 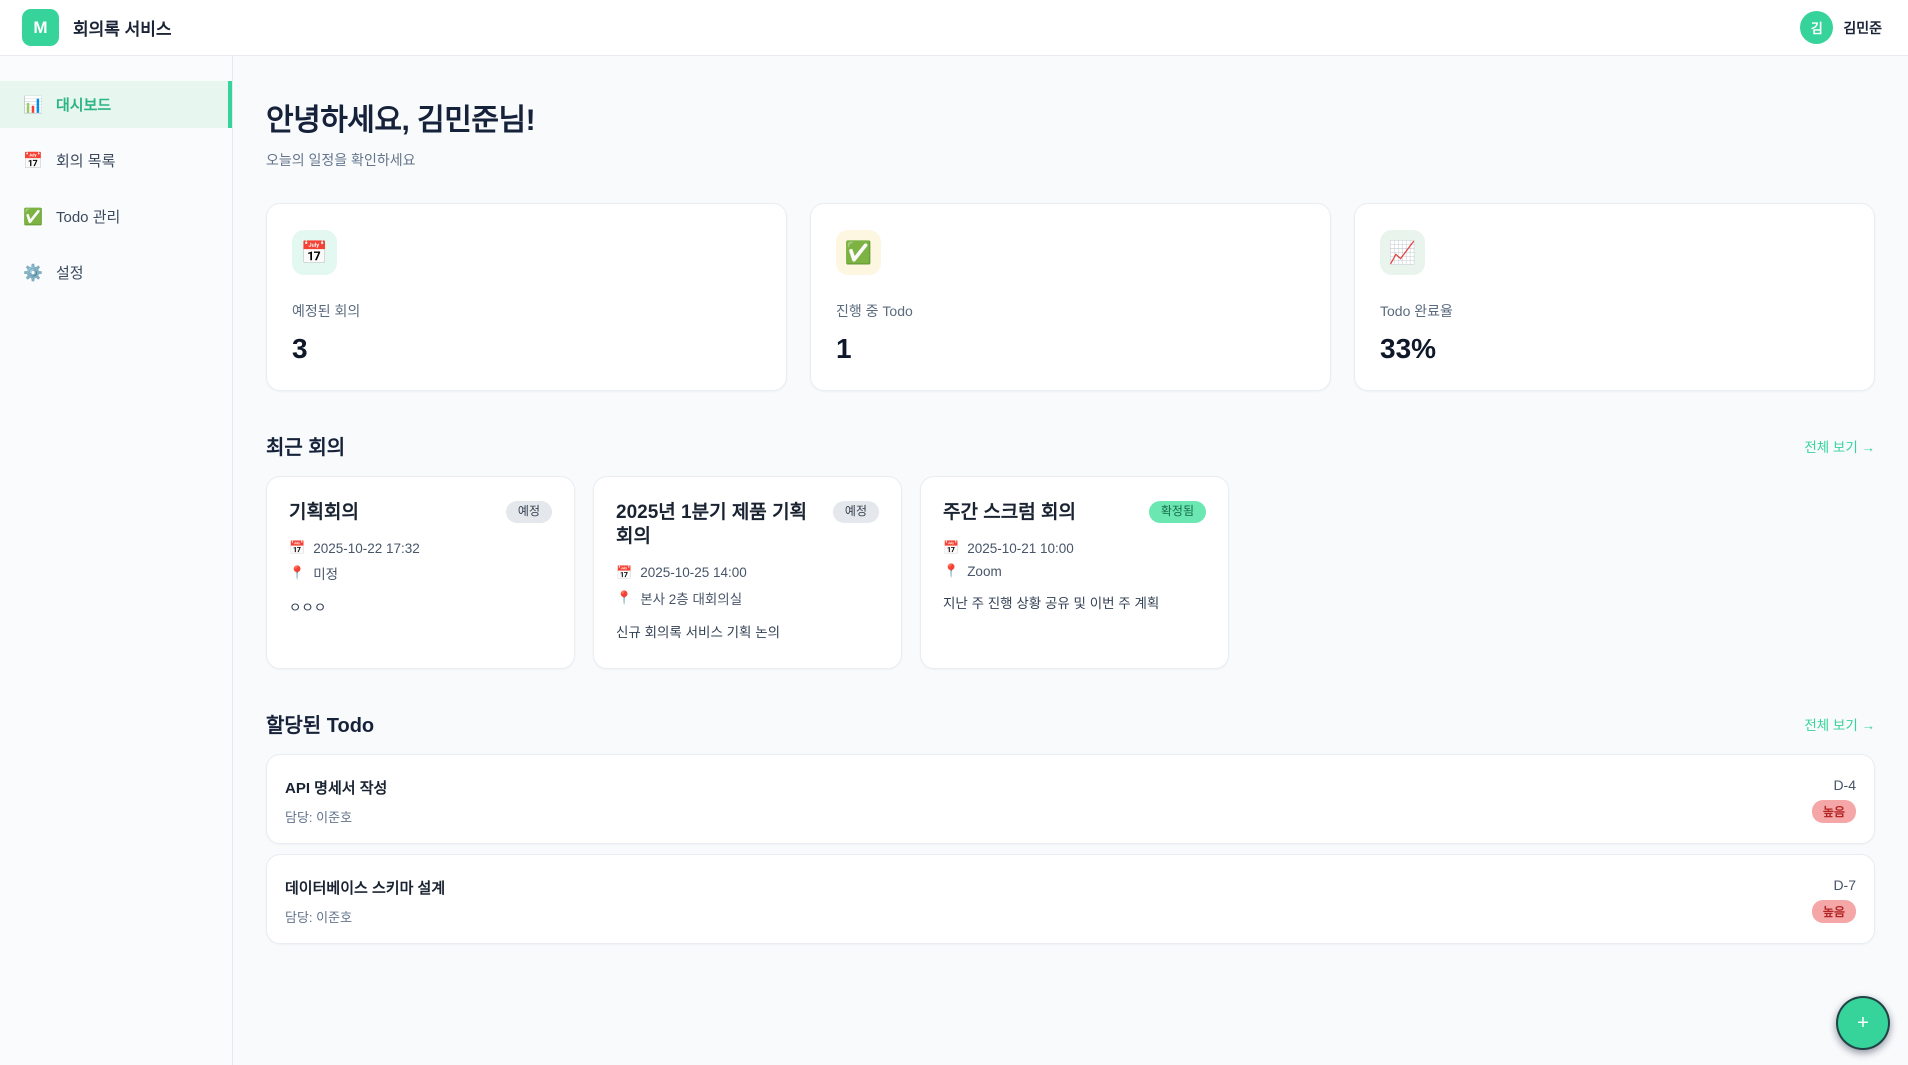 I want to click on todo-info: 데이터베이스 스키마 설계 담당: 이준호, so click(x=365, y=901).